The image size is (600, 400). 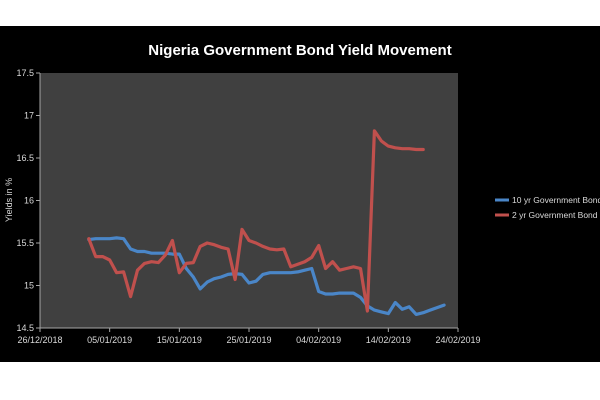 I want to click on x-tick-label: 05/01/2019, so click(x=109, y=340).